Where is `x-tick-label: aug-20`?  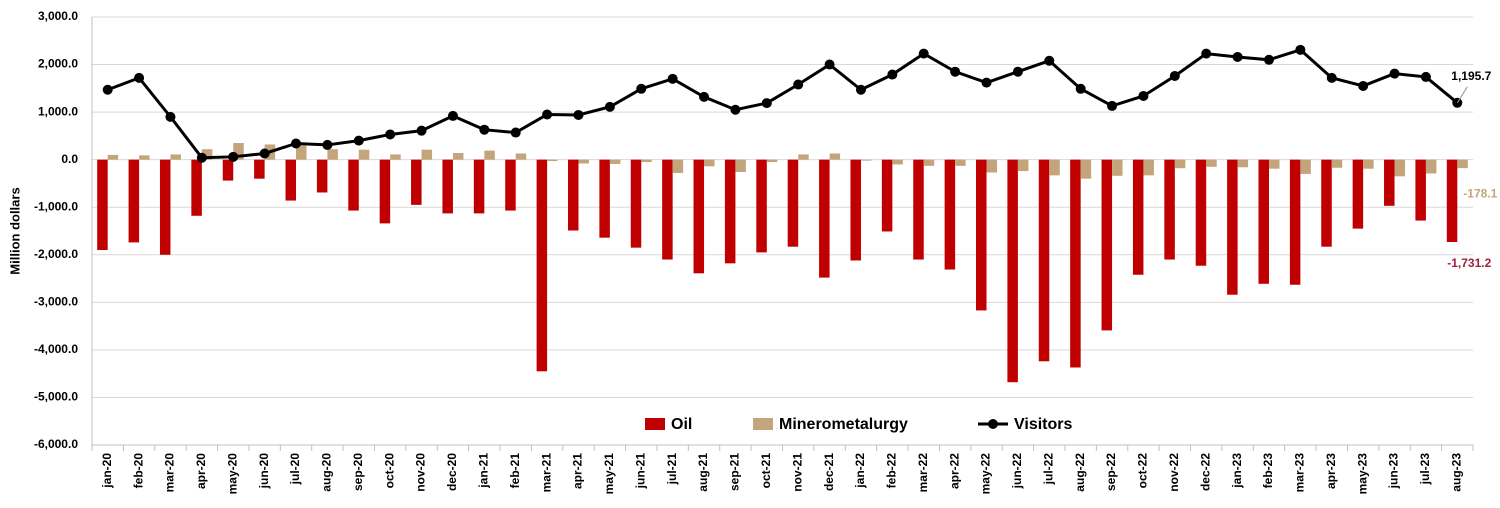 x-tick-label: aug-20 is located at coordinates (327, 472).